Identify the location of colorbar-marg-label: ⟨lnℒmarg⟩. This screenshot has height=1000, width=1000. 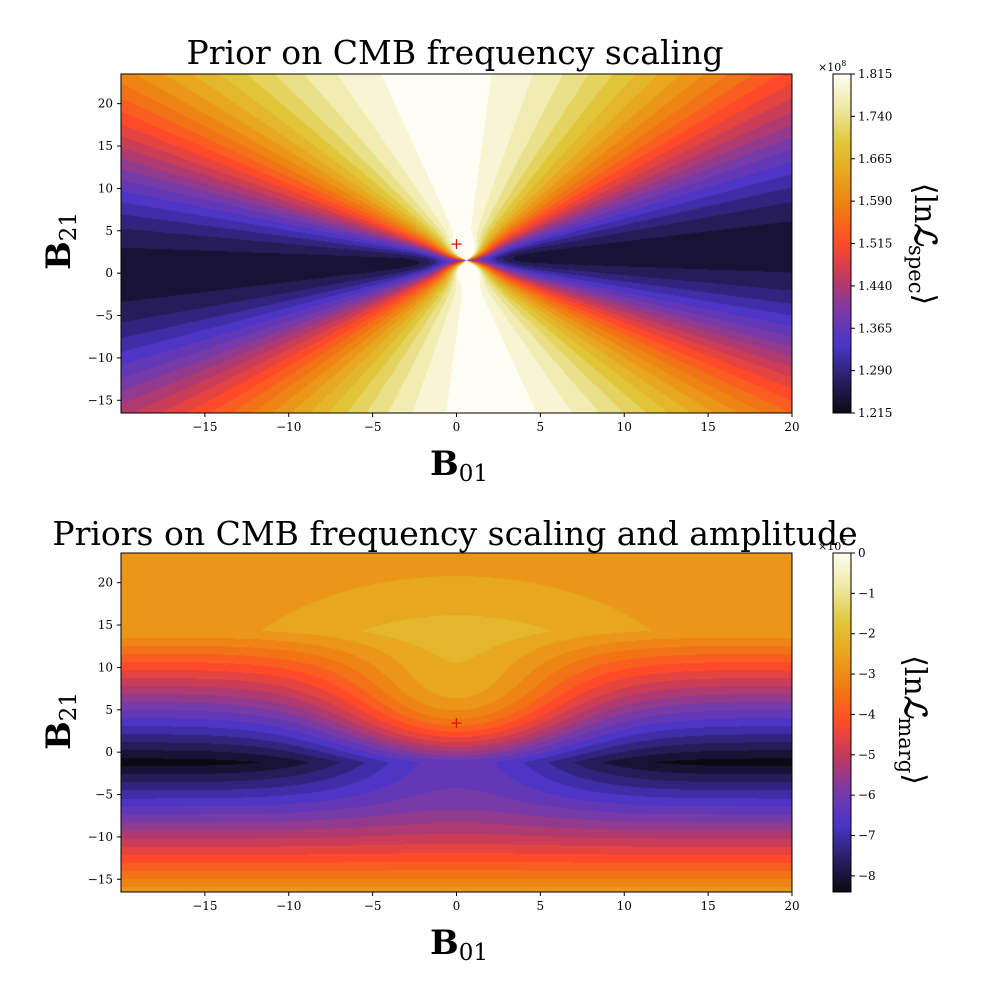
(913, 720).